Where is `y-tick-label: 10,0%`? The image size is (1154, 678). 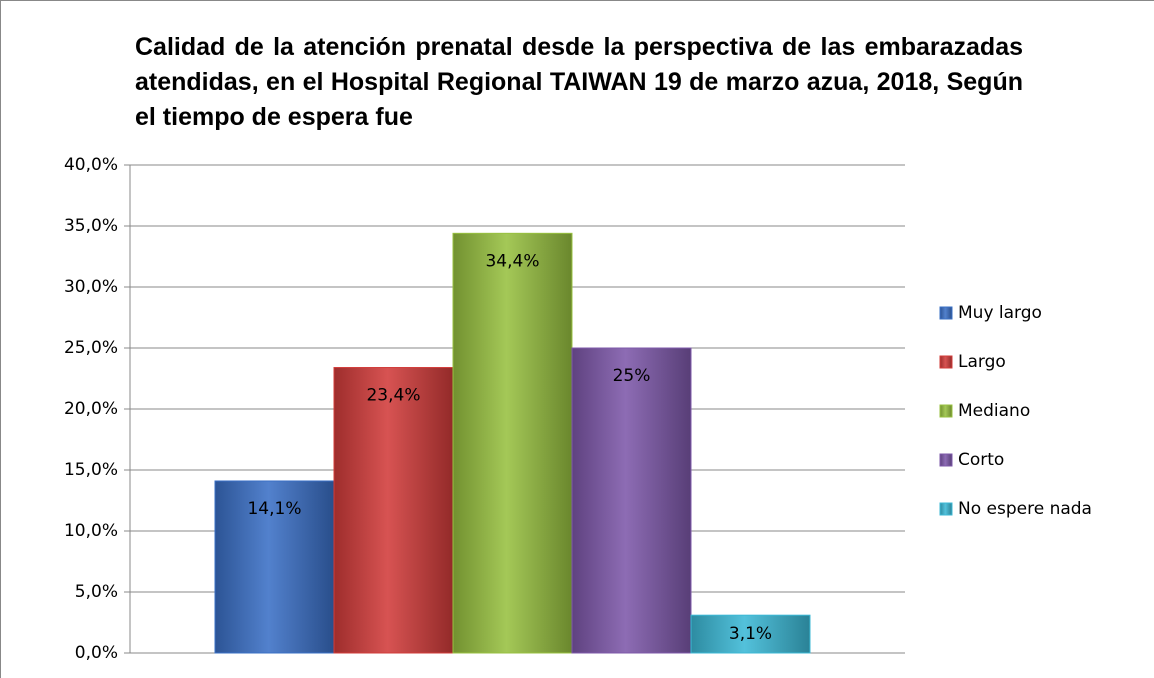
y-tick-label: 10,0% is located at coordinates (91, 531).